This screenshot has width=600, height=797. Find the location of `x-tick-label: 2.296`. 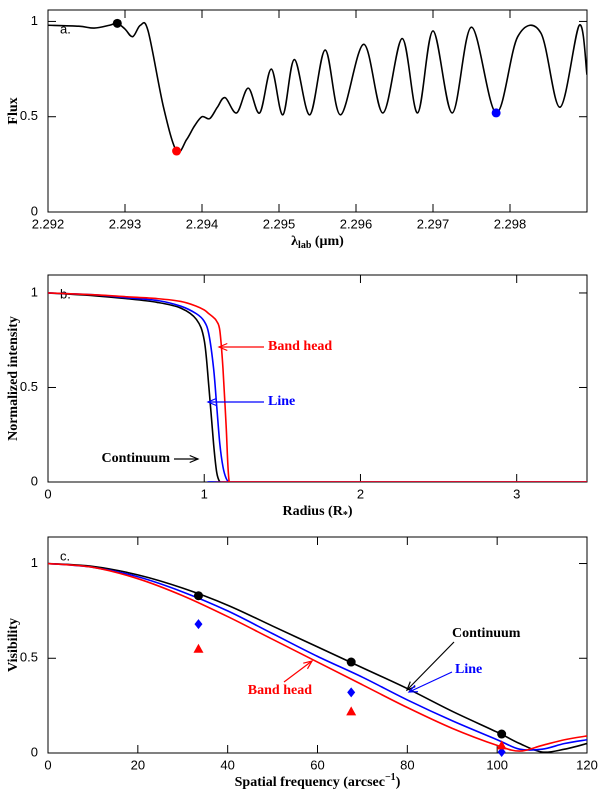

x-tick-label: 2.296 is located at coordinates (356, 223).